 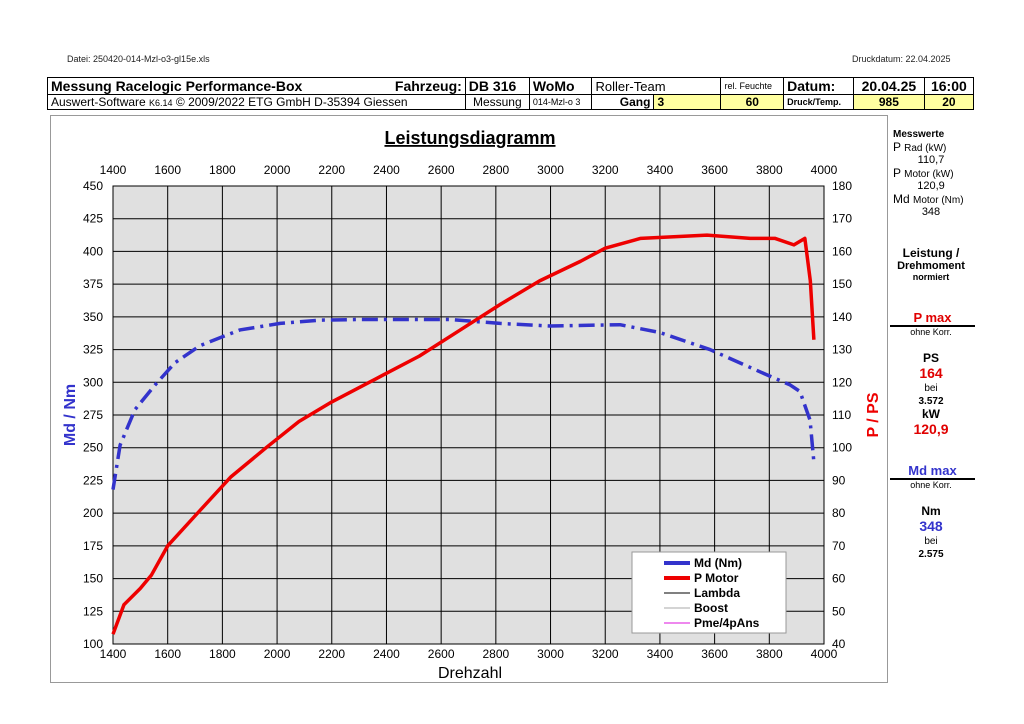 I want to click on y-tick-label: 150, so click(x=93, y=579).